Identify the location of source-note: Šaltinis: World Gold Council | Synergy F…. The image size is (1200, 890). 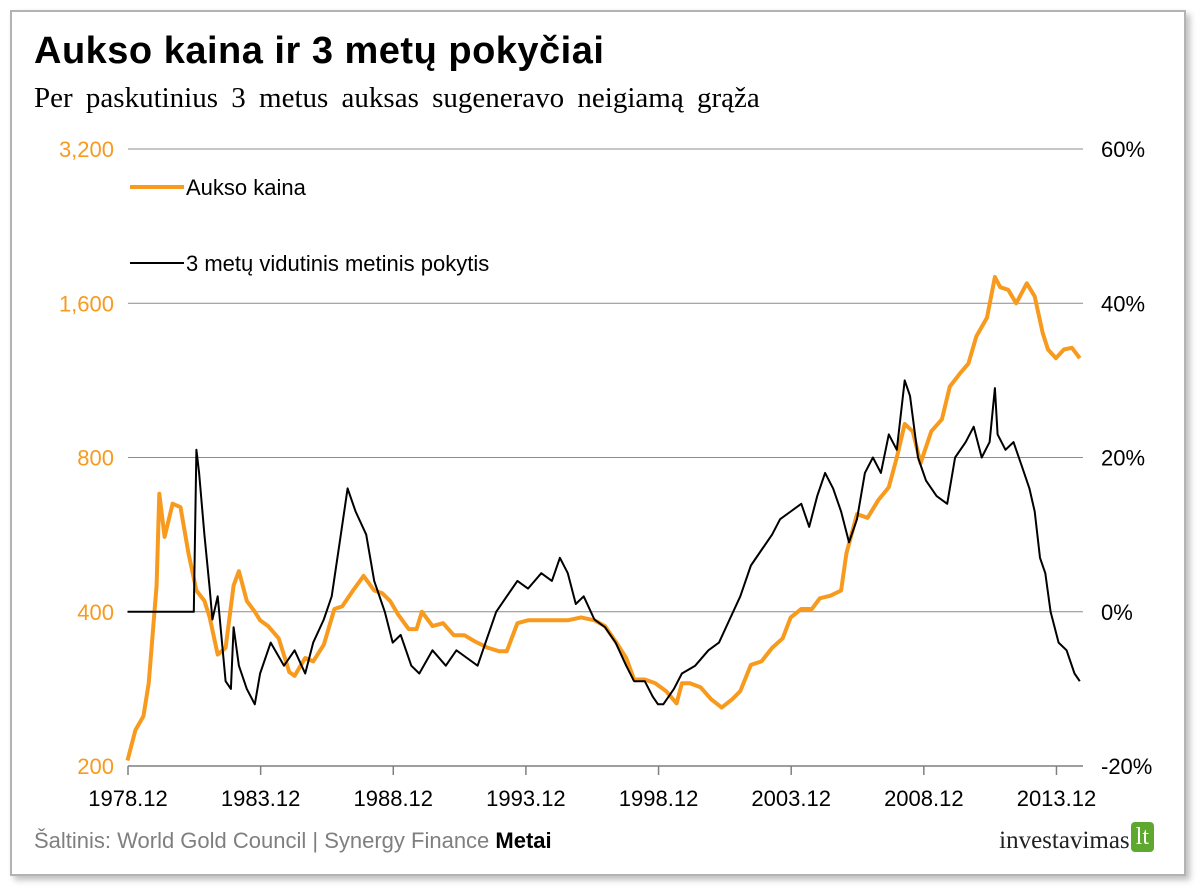
(293, 841).